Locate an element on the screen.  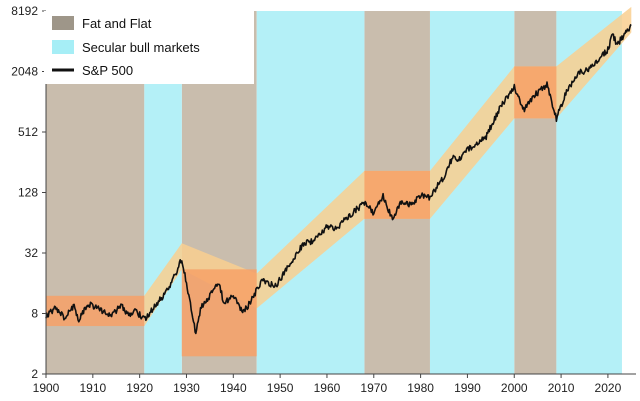
y-axis: 2 8 32 128 512 2048 8192 is located at coordinates (29, 192).